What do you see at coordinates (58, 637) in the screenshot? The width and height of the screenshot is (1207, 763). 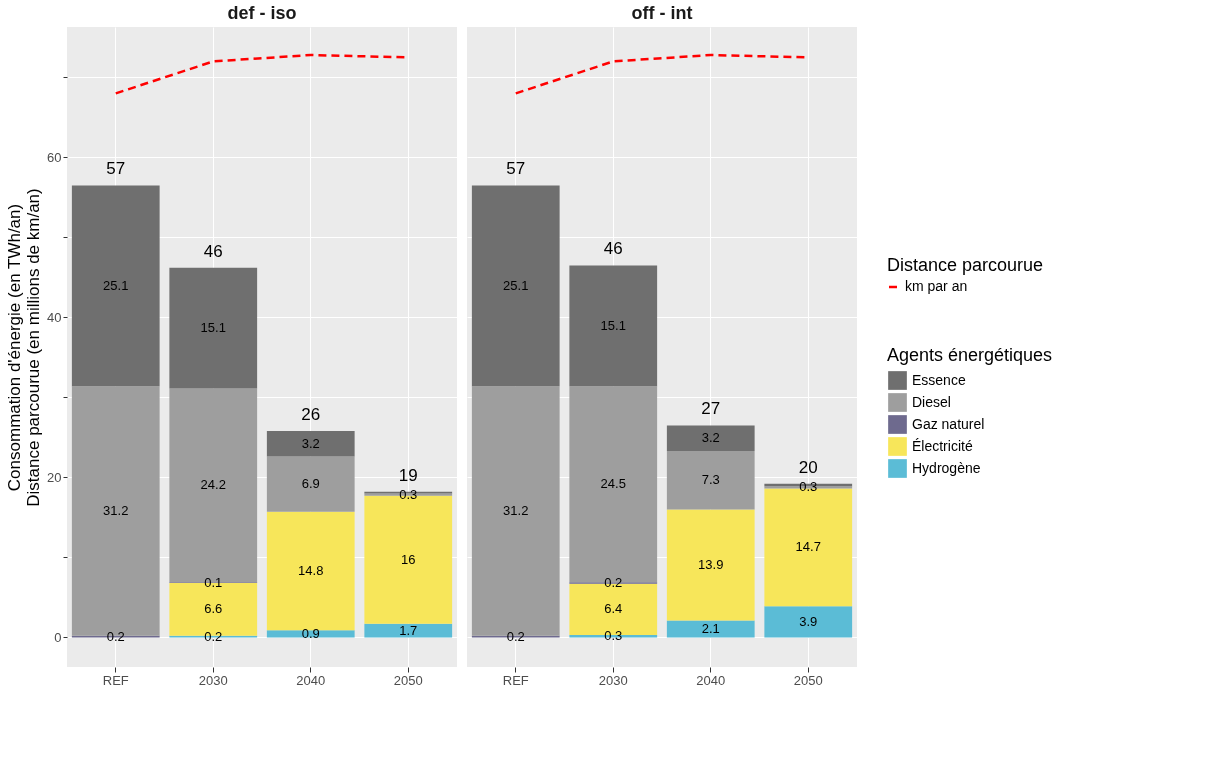 I see `y-tick-label: 0` at bounding box center [58, 637].